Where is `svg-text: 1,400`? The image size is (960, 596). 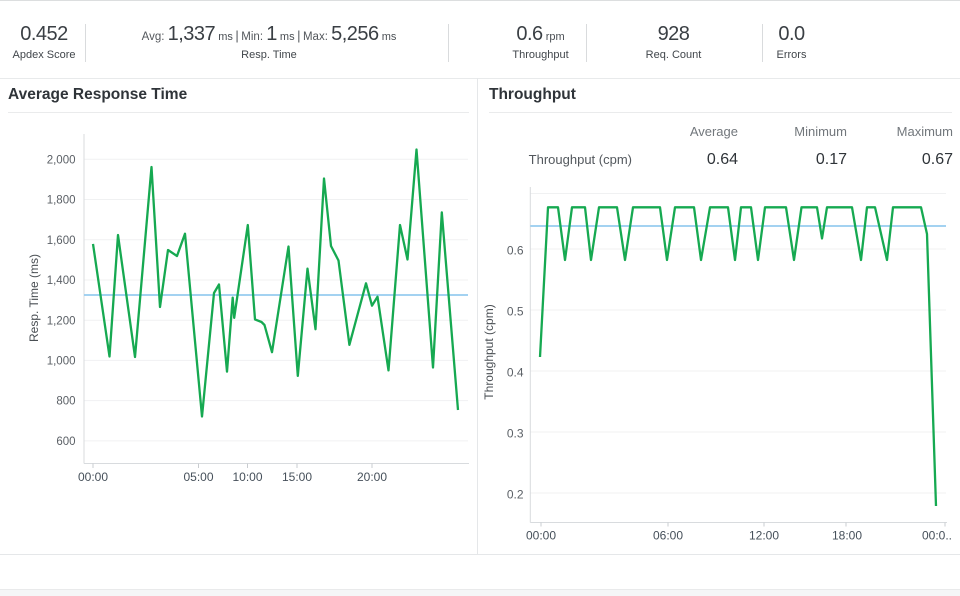
svg-text: 1,400 is located at coordinates (61, 281).